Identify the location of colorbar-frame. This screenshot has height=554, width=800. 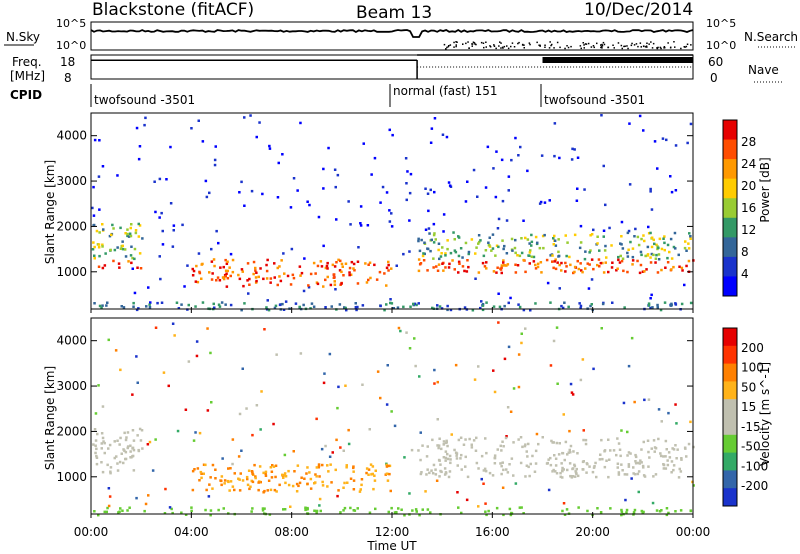
(730, 208).